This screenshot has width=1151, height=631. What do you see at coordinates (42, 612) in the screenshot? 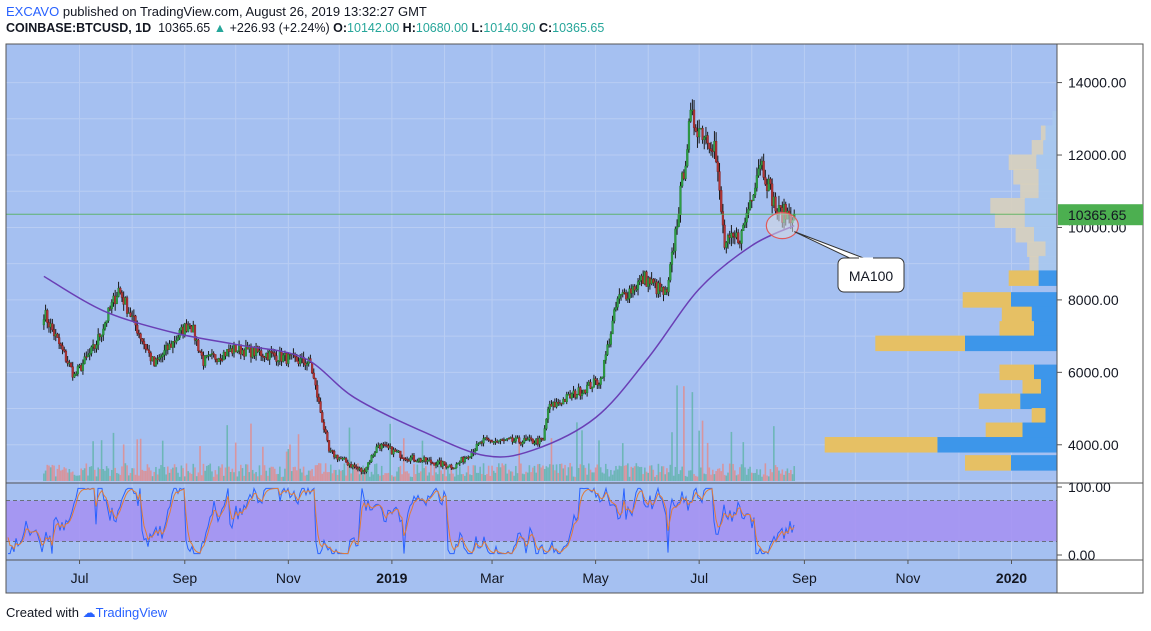
I see `created-with-label: Created with` at bounding box center [42, 612].